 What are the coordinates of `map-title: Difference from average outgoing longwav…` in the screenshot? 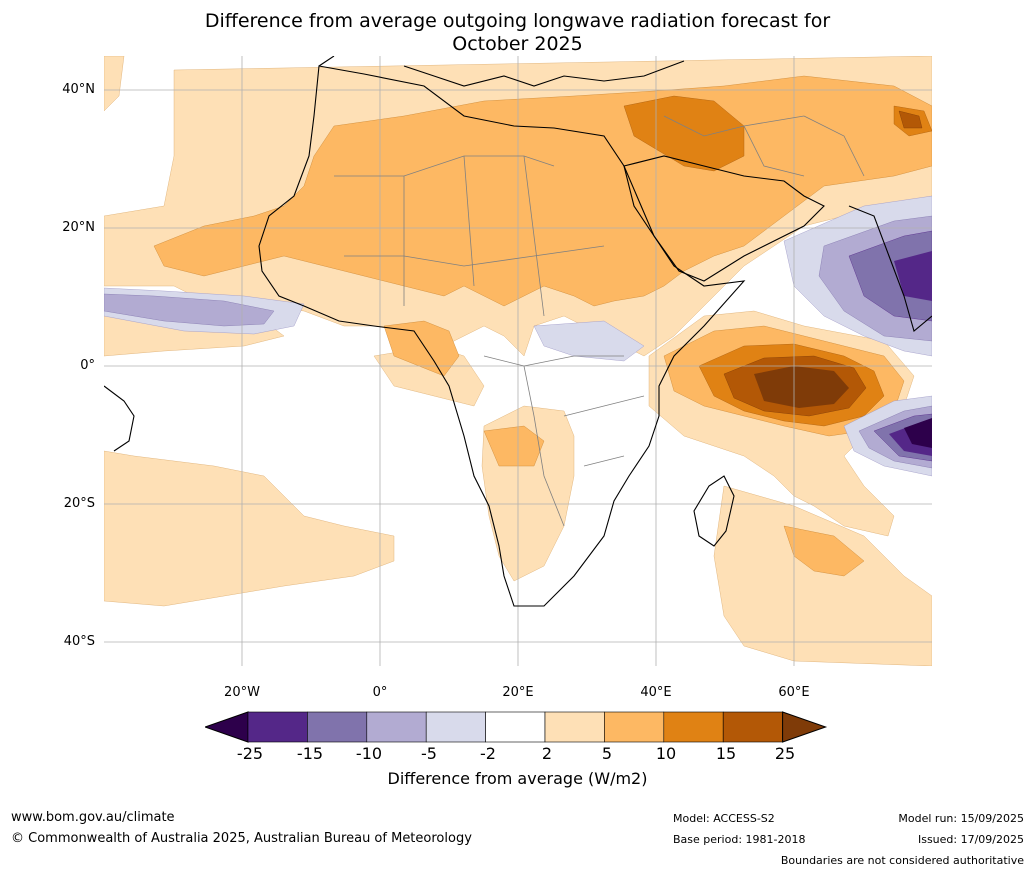 It's located at (517, 33).